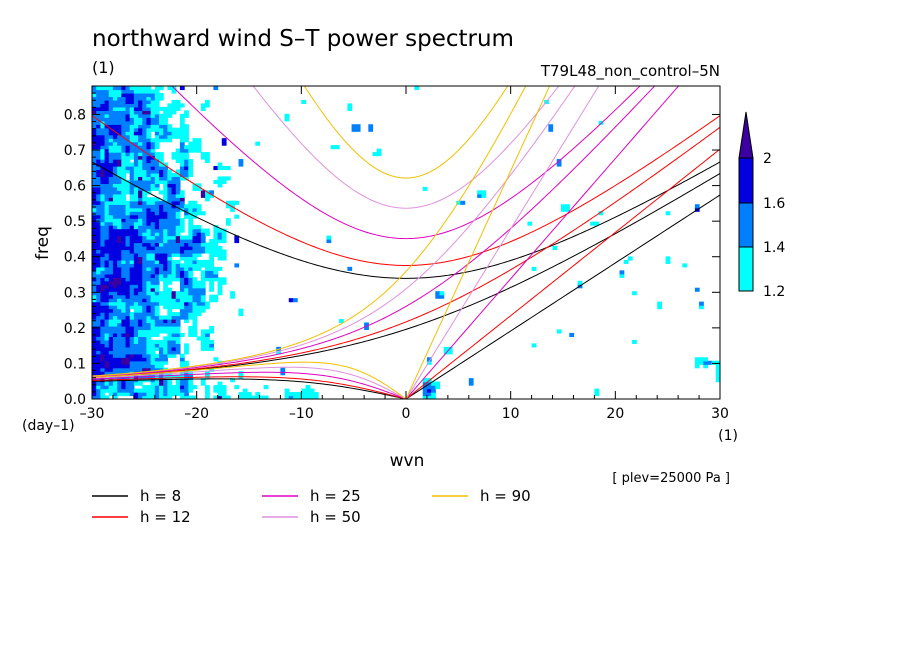 The height and width of the screenshot is (654, 904). I want to click on colorbar-label: 1.4, so click(774, 248).